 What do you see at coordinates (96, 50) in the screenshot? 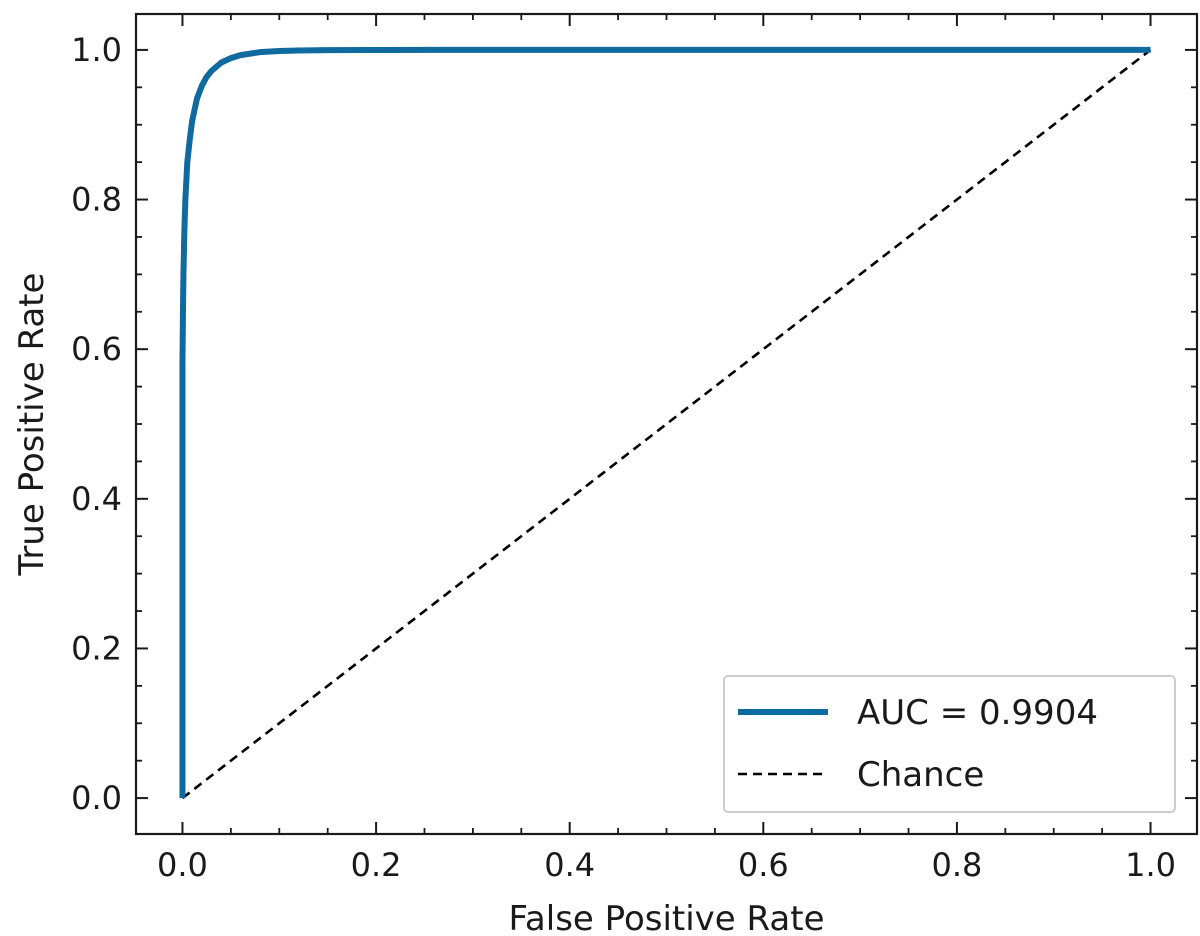
I see `y-tick-label: 1.0` at bounding box center [96, 50].